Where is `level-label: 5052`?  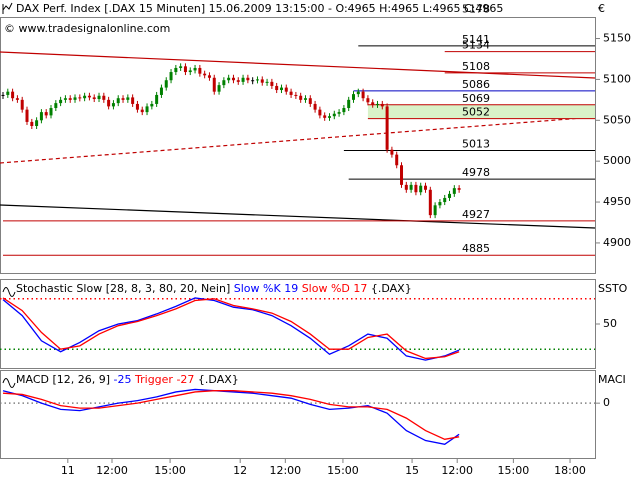
level-label: 5052 is located at coordinates (476, 112).